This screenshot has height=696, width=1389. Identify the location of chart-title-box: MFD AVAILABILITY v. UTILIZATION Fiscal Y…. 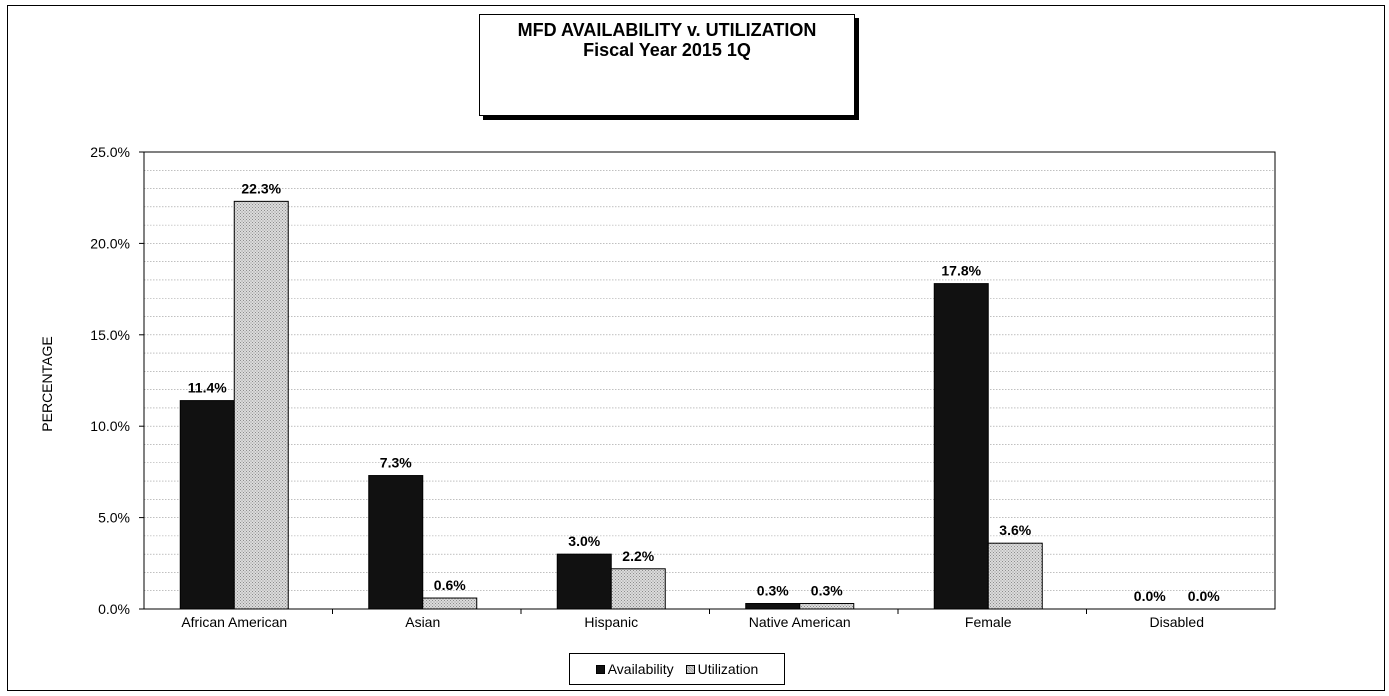
(667, 65).